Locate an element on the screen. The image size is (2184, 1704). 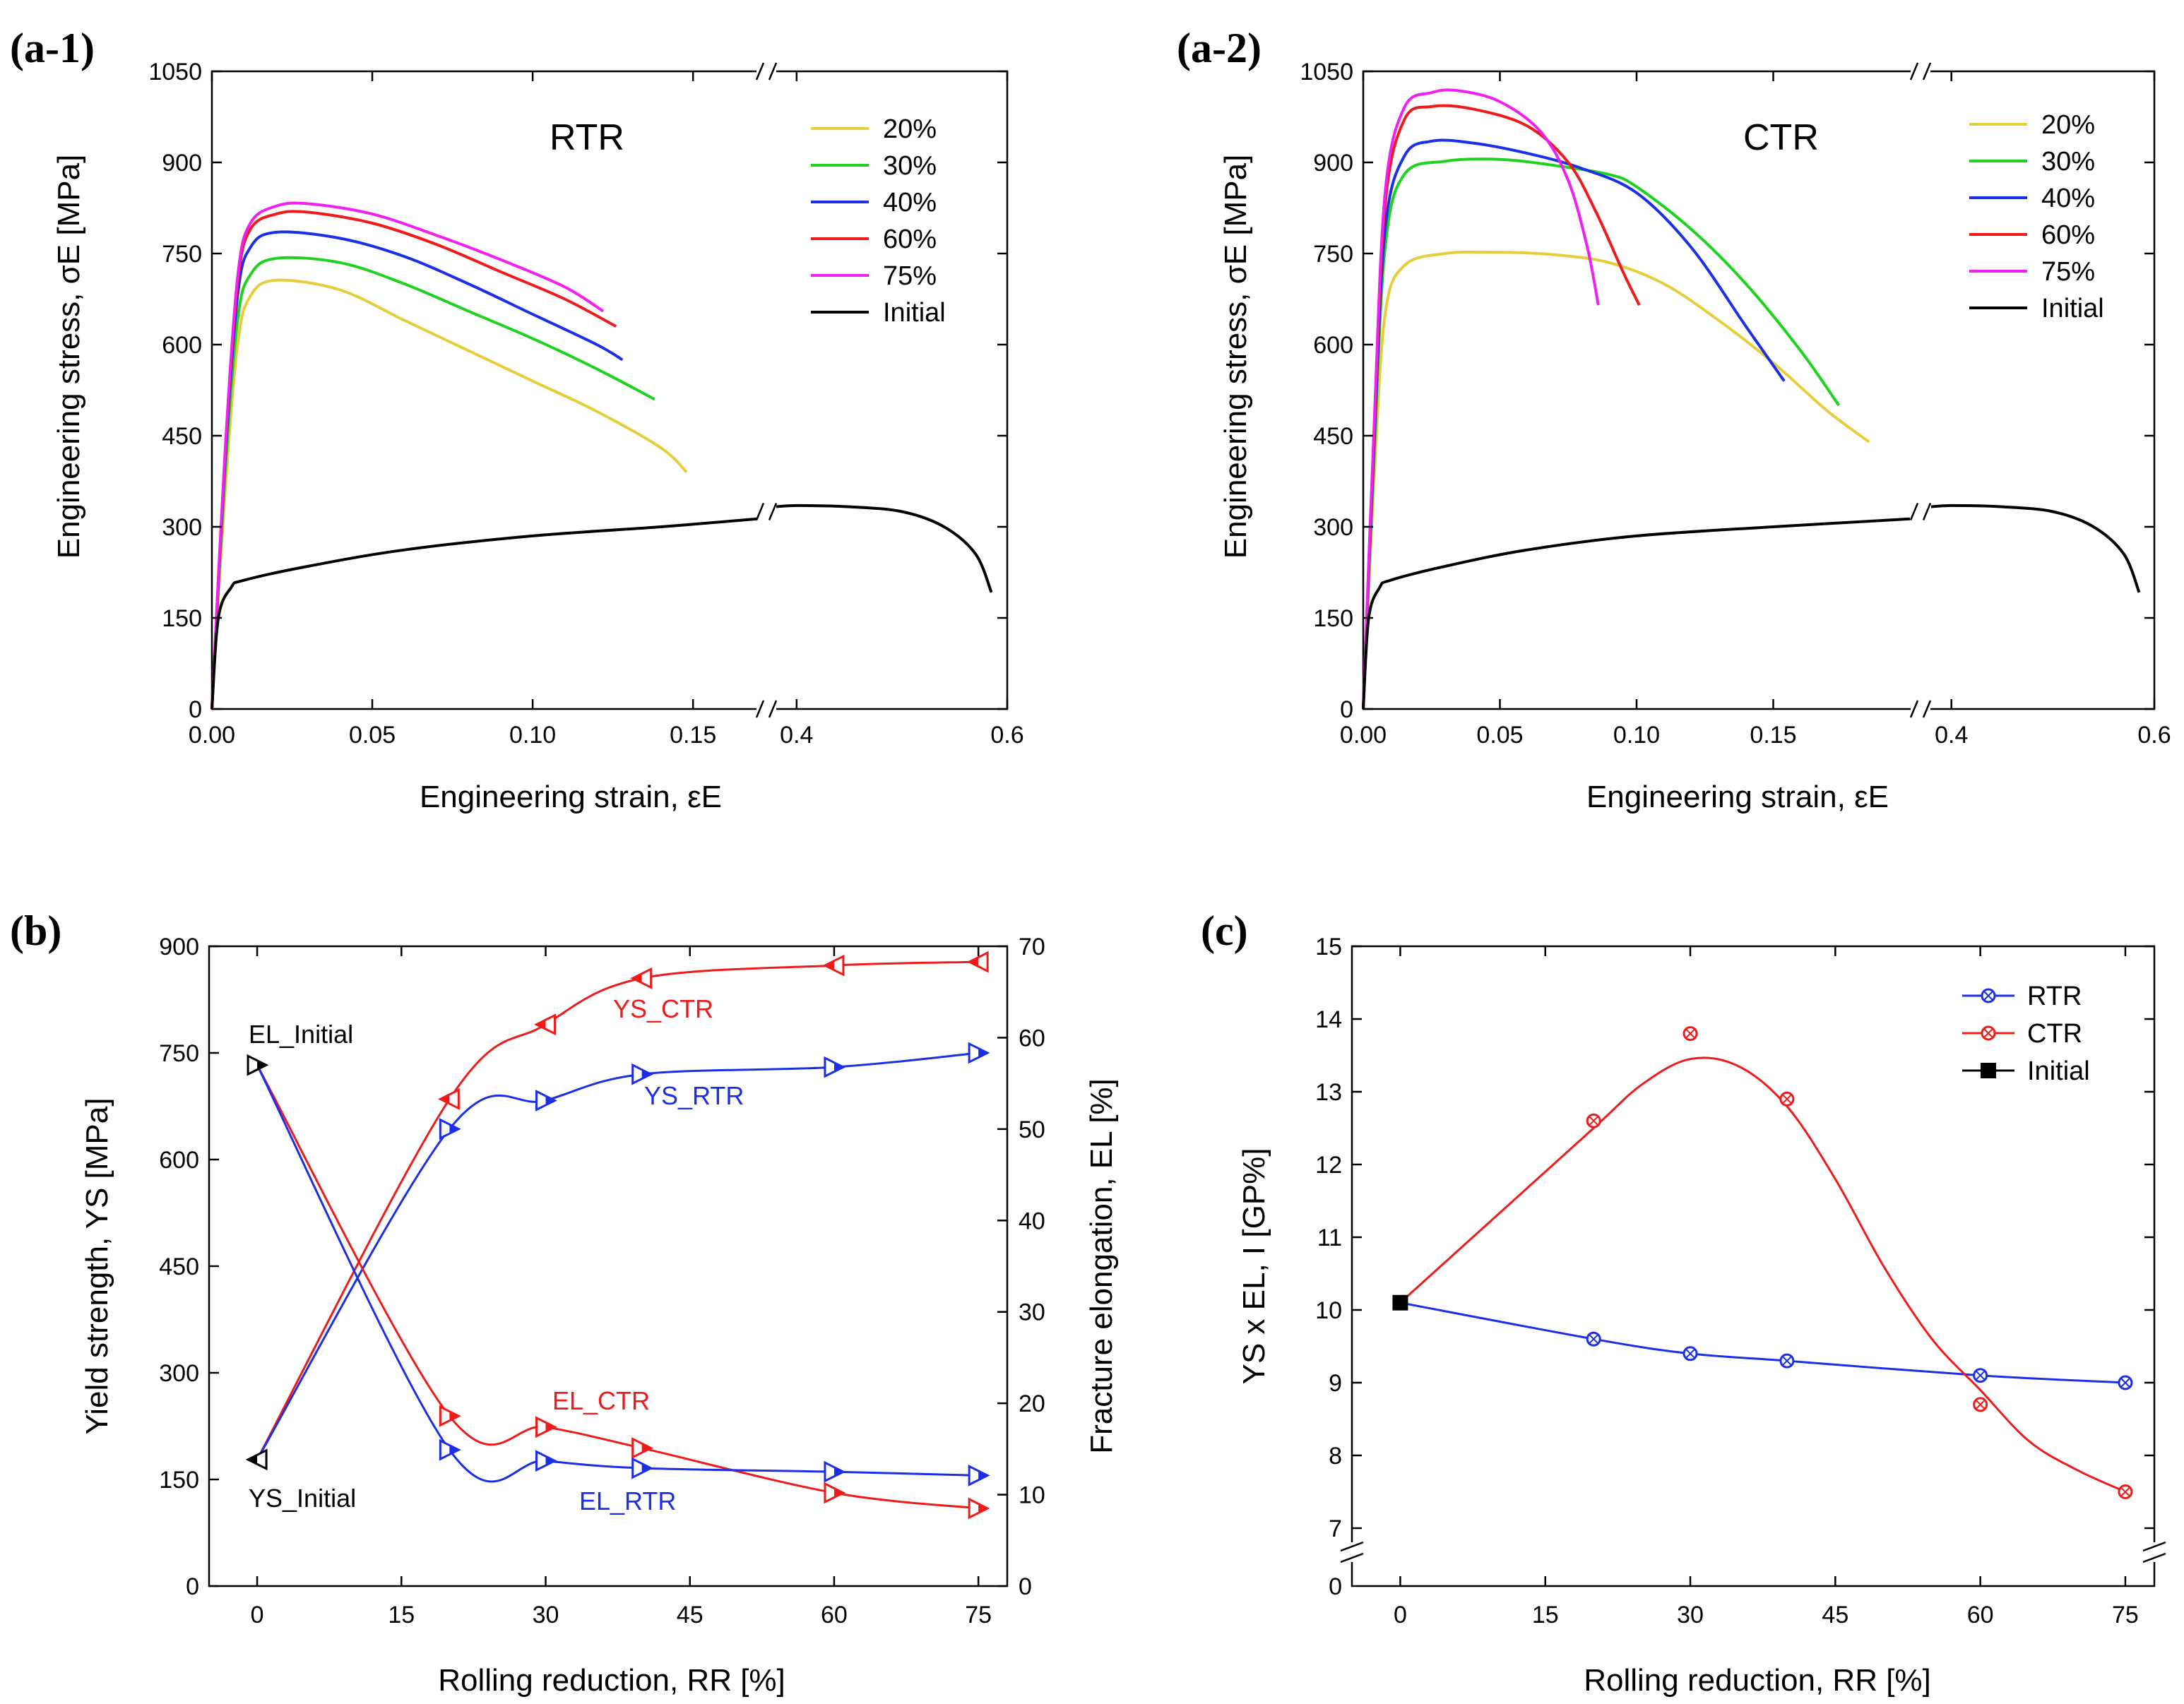
c-ytick-zero-label: 0 is located at coordinates (1335, 1586).